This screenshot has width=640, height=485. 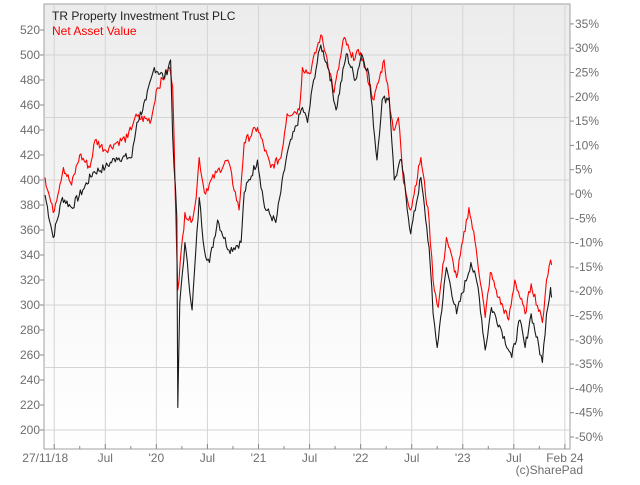 What do you see at coordinates (30, 255) in the screenshot?
I see `y-left-tick-label: 340` at bounding box center [30, 255].